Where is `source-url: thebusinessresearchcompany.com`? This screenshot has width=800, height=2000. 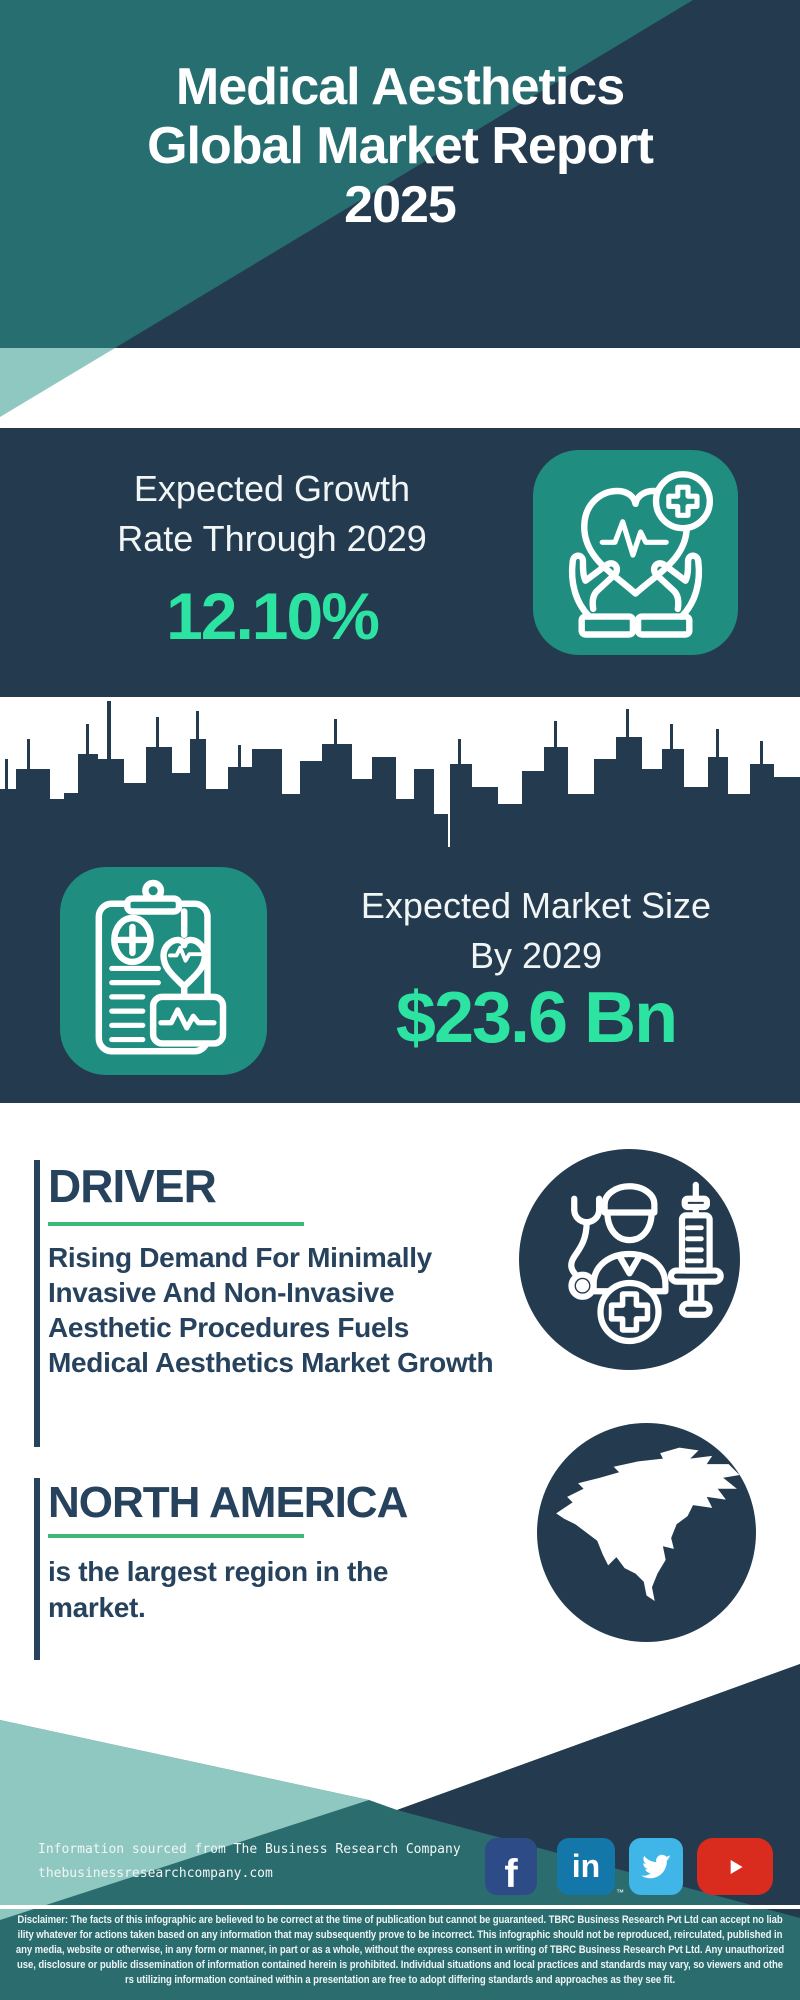 source-url: thebusinessresearchcompany.com is located at coordinates (155, 1873).